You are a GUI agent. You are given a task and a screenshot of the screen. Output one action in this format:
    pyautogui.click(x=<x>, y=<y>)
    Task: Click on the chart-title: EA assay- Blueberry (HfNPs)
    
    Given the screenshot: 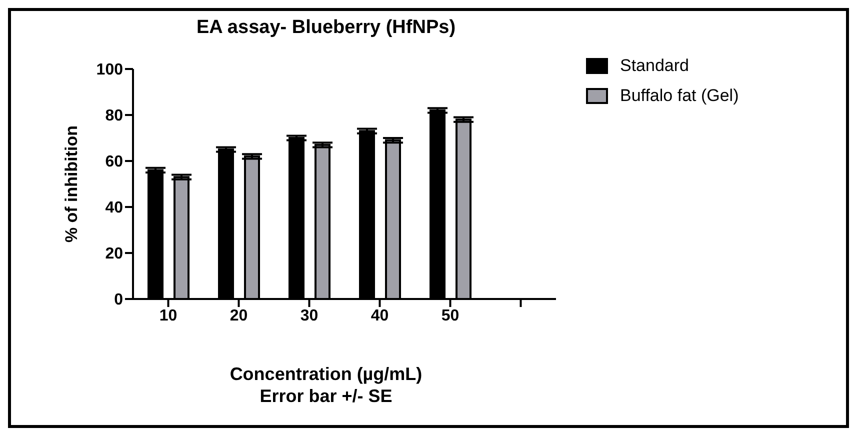 What is the action you would take?
    pyautogui.click(x=326, y=28)
    